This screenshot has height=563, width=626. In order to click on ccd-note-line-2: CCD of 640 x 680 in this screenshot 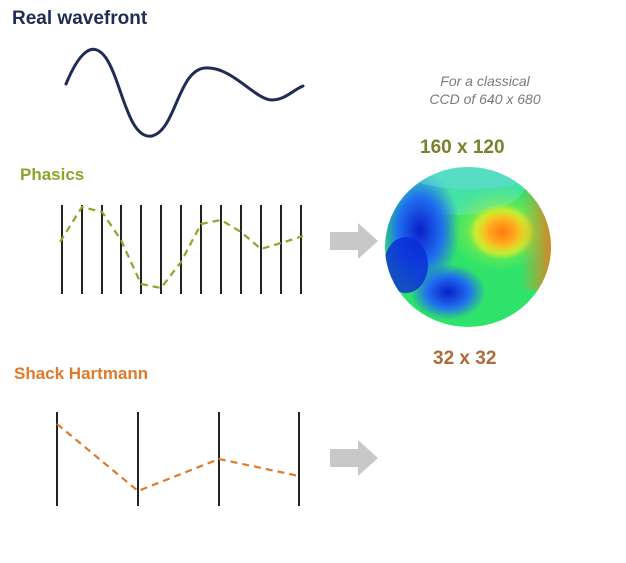, I will do `click(485, 99)`.